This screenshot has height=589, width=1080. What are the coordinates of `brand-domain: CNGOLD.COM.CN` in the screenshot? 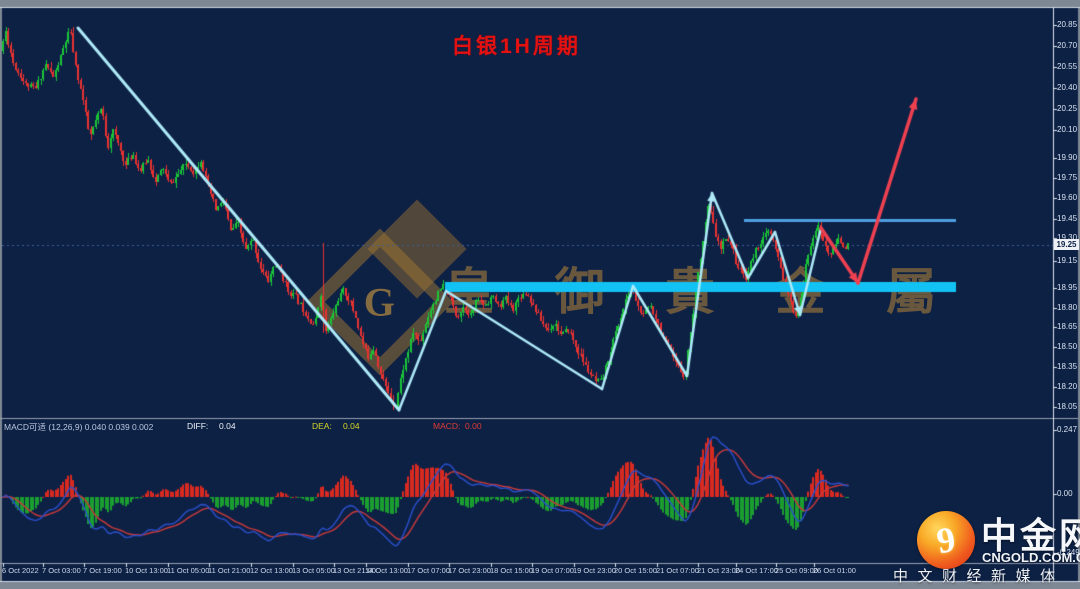 It's located at (1031, 557).